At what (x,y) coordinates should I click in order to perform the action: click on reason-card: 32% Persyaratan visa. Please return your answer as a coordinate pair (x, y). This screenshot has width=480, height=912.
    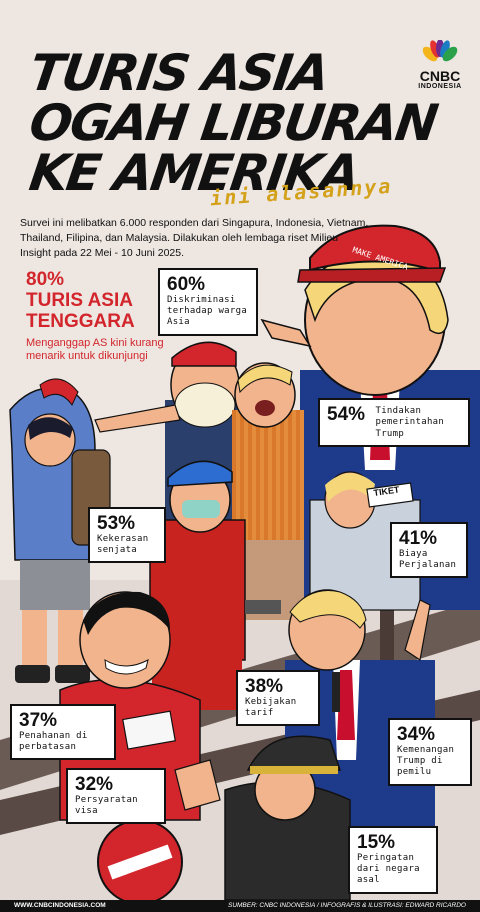
    Looking at the image, I should click on (116, 796).